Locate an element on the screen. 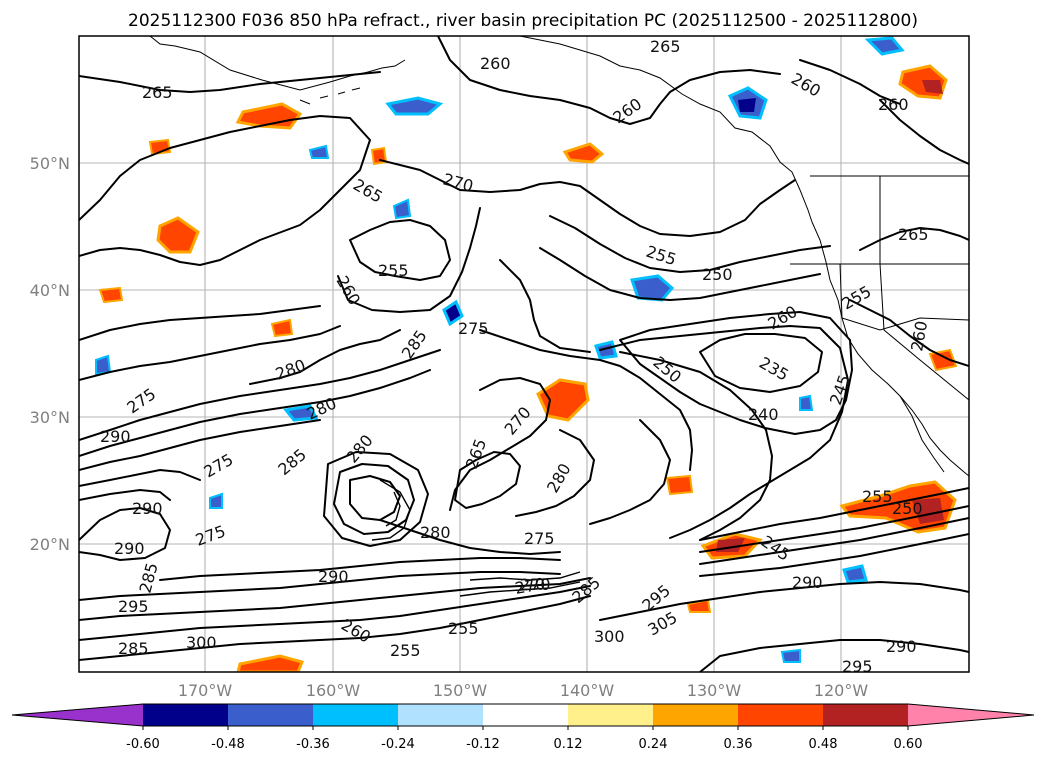 Image resolution: width=1047 pixels, height=765 pixels. contour-label: 280 is located at coordinates (435, 532).